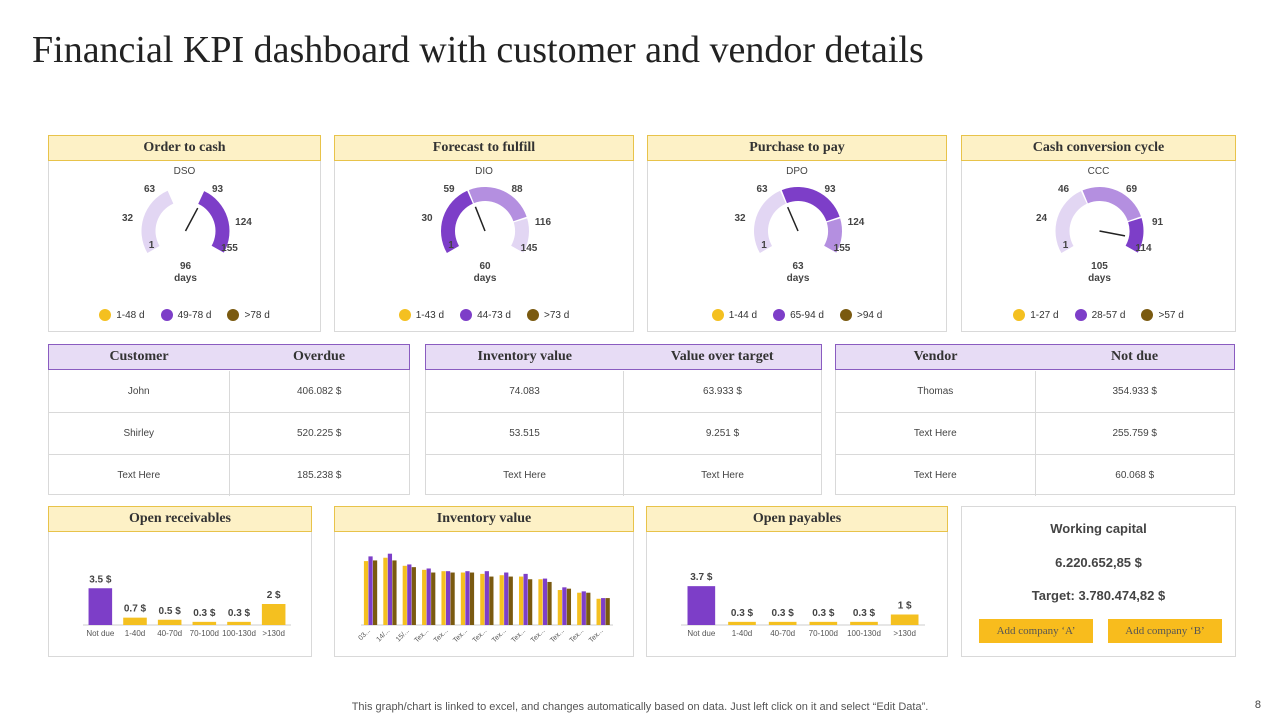 Image resolution: width=1280 pixels, height=720 pixels. I want to click on gauge-legend: 1-43 d 44-73 d >73 d, so click(484, 315).